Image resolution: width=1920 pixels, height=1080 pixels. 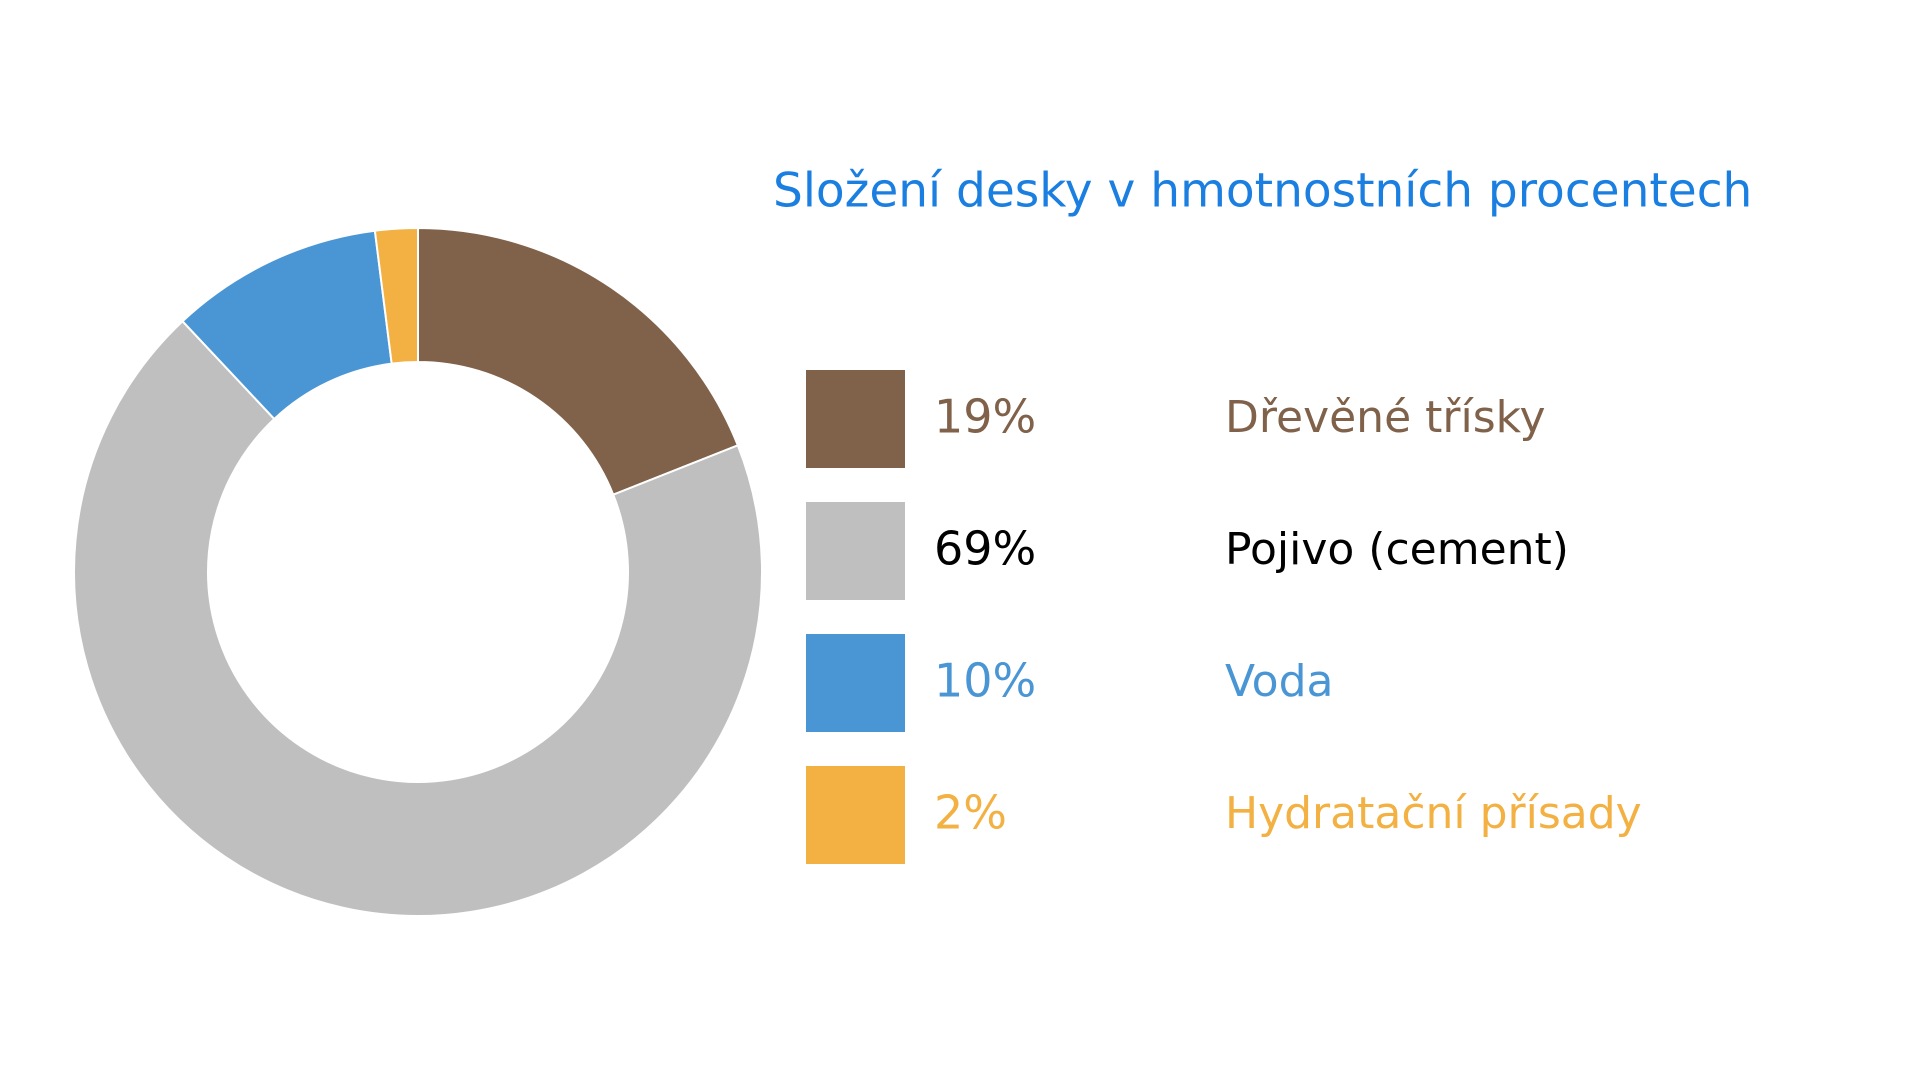 I want to click on legend-label: Hydratační přísady, so click(x=1433, y=813).